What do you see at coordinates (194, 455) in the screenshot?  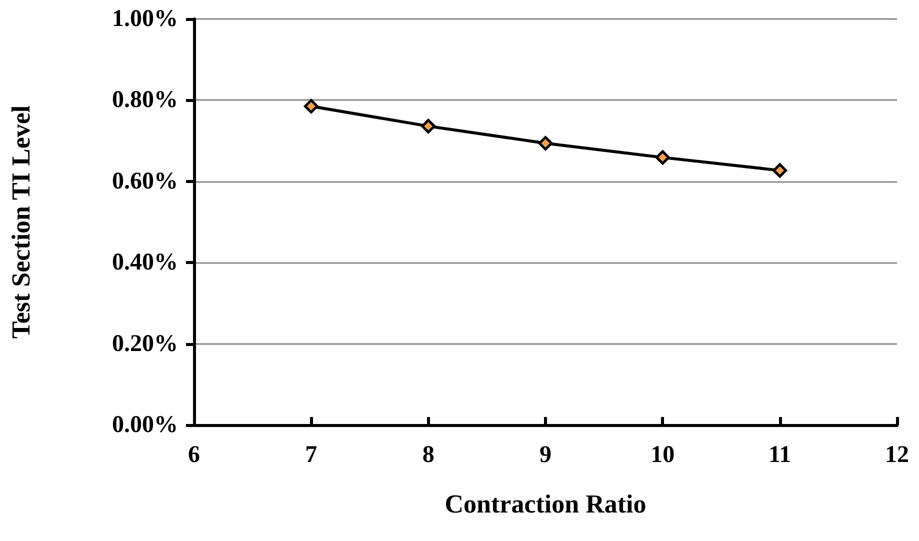 I see `x-tick-label: 6` at bounding box center [194, 455].